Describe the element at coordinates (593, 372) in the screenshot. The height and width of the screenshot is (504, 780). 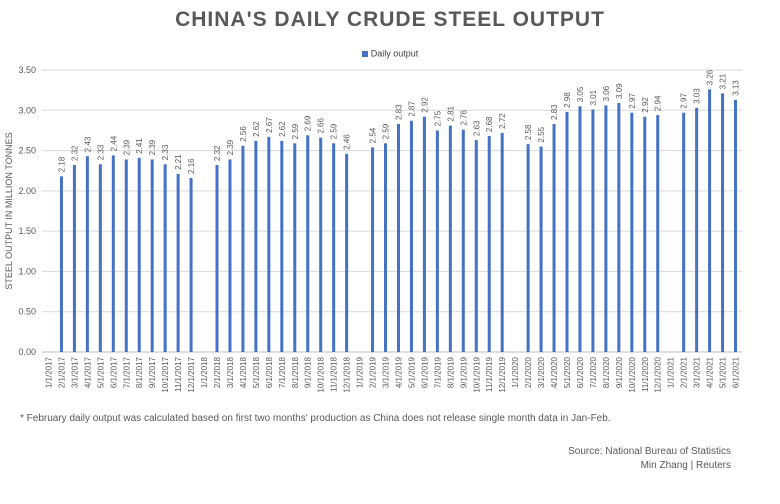
I see `x-tick-label: 7/1/2020` at that location.